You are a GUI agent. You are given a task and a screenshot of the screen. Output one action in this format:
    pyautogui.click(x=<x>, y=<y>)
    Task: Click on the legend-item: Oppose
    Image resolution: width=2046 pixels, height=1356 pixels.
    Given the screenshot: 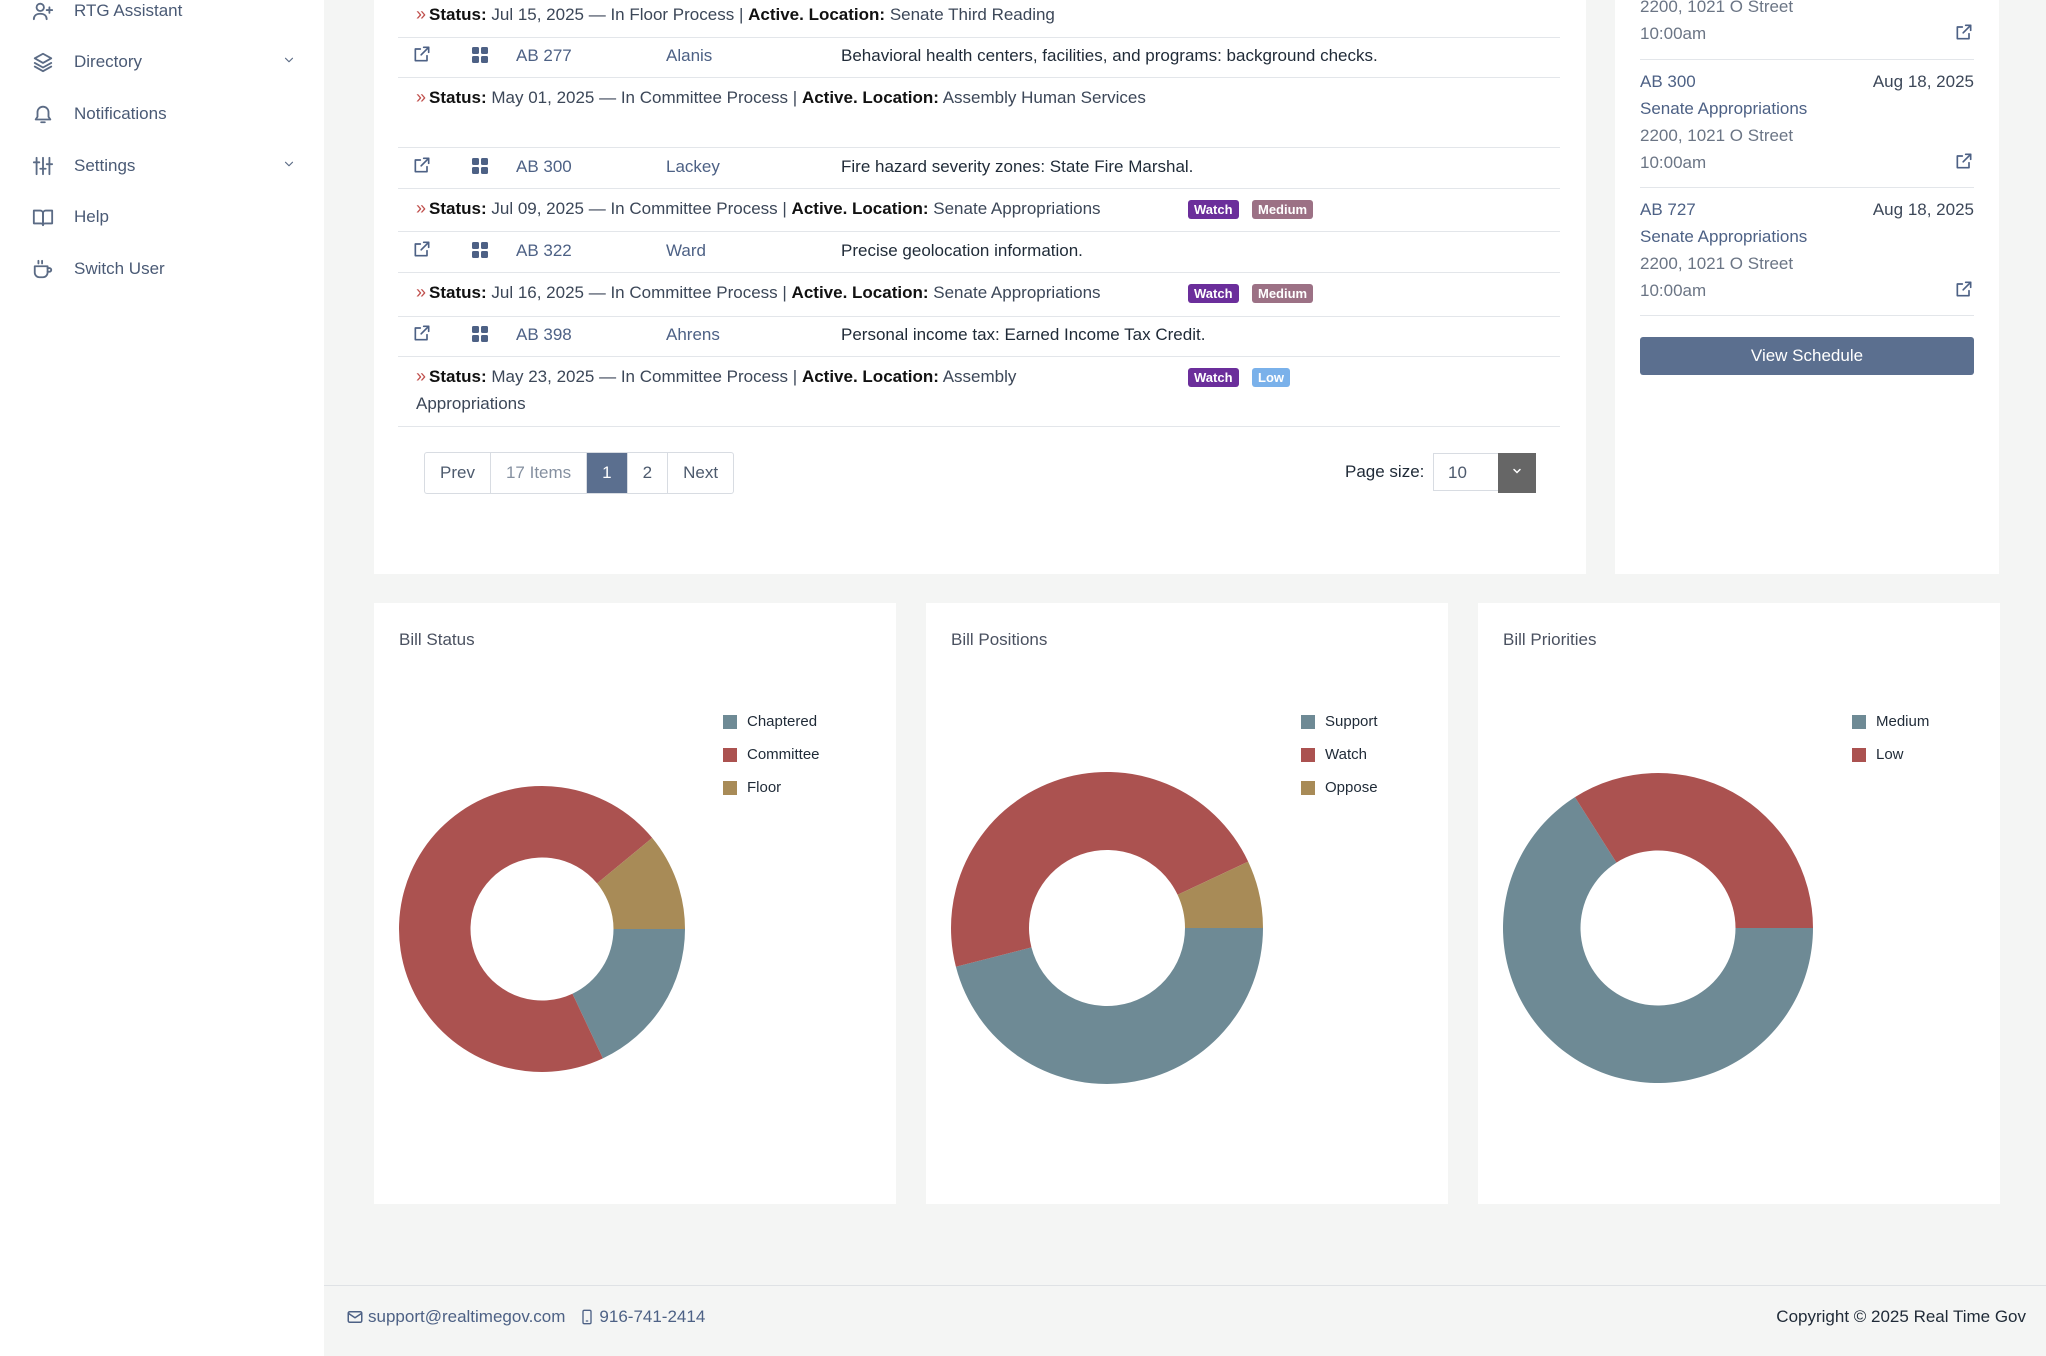 What is the action you would take?
    pyautogui.click(x=1339, y=787)
    